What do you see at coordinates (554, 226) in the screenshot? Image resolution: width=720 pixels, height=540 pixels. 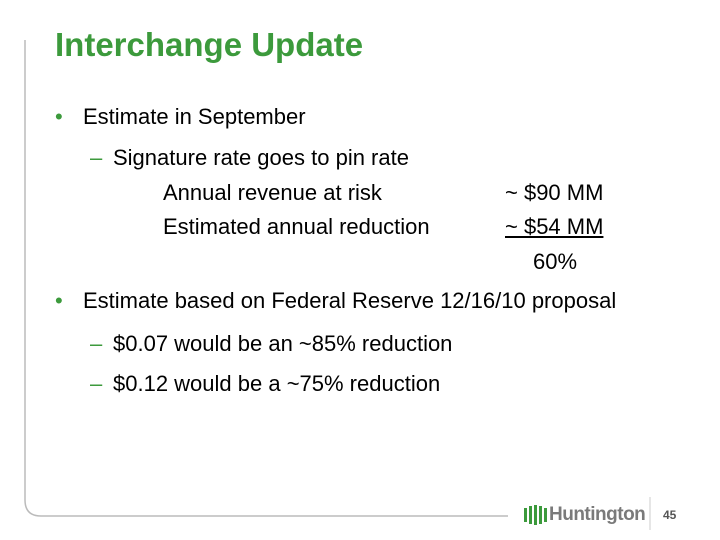 I see `row-value: ~ $54 MM` at bounding box center [554, 226].